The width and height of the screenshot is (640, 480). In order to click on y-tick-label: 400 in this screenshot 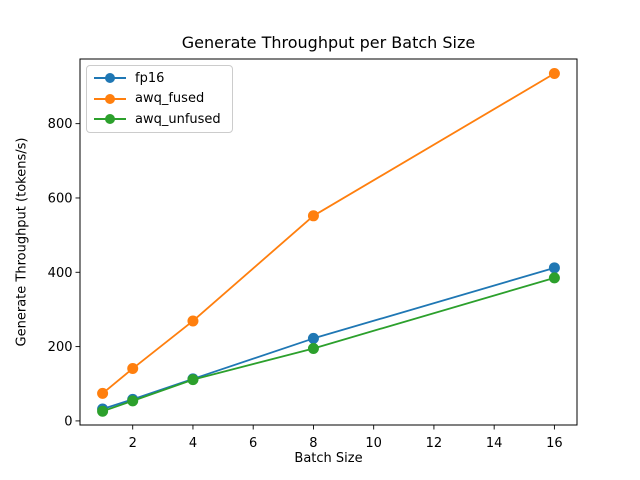, I will do `click(60, 273)`.